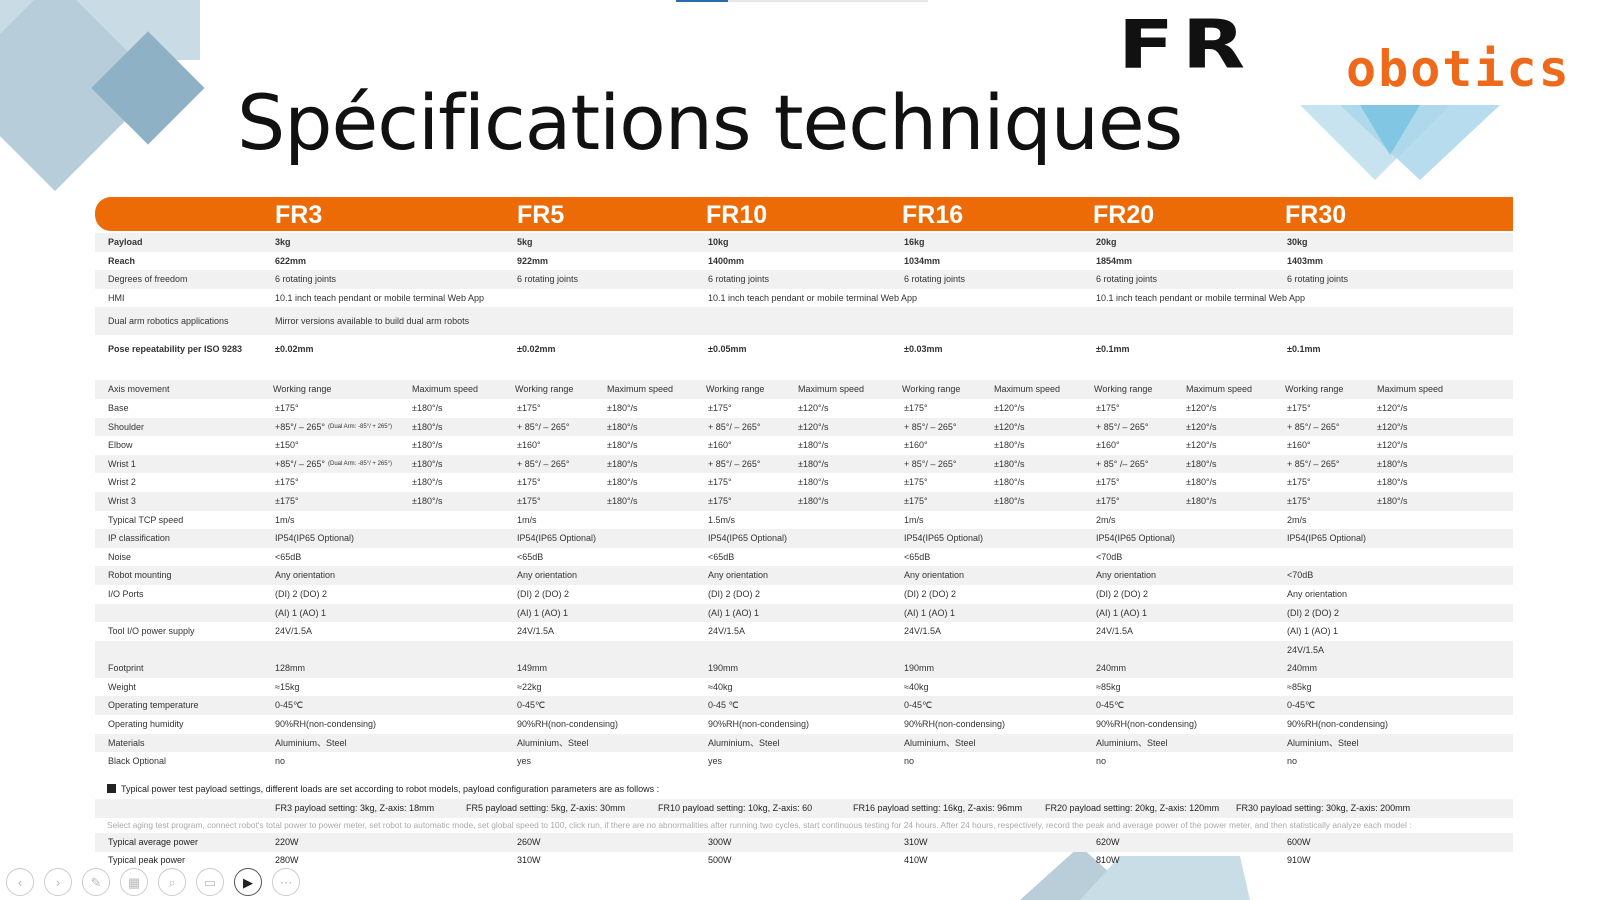  I want to click on table-row: Footprint 128mm 149mm 190mm 190mm 240mm 240mm, so click(804, 668).